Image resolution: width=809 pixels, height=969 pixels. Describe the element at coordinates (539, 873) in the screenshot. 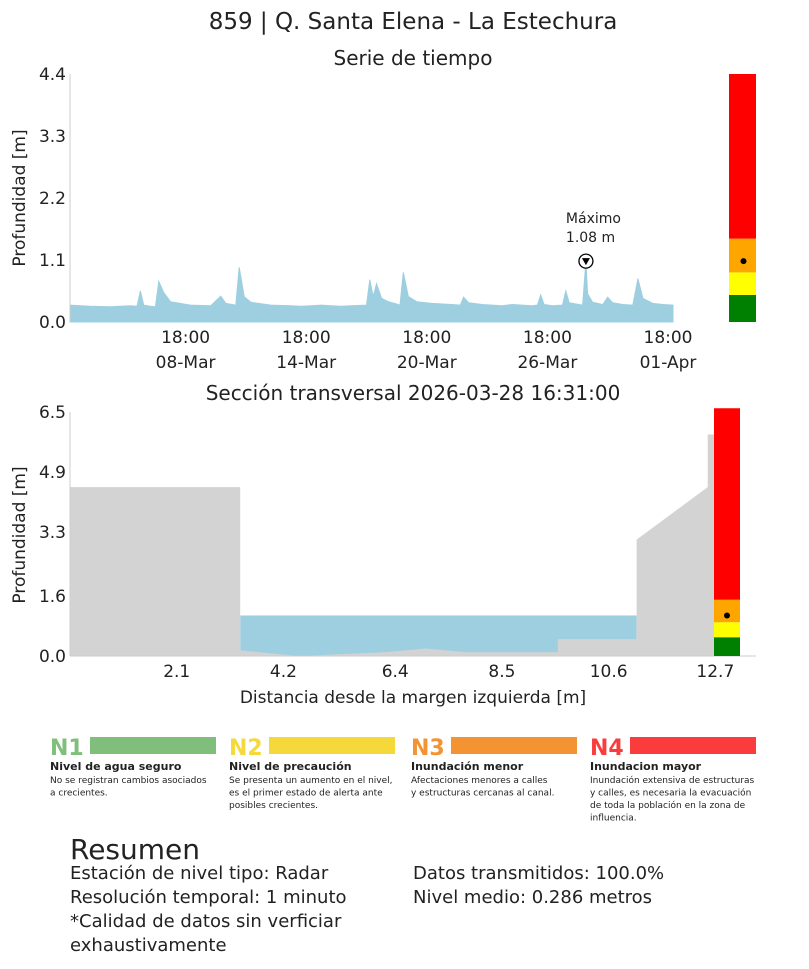

I see `summary-data-transmitted: Datos transmitidos: 100.0%` at that location.